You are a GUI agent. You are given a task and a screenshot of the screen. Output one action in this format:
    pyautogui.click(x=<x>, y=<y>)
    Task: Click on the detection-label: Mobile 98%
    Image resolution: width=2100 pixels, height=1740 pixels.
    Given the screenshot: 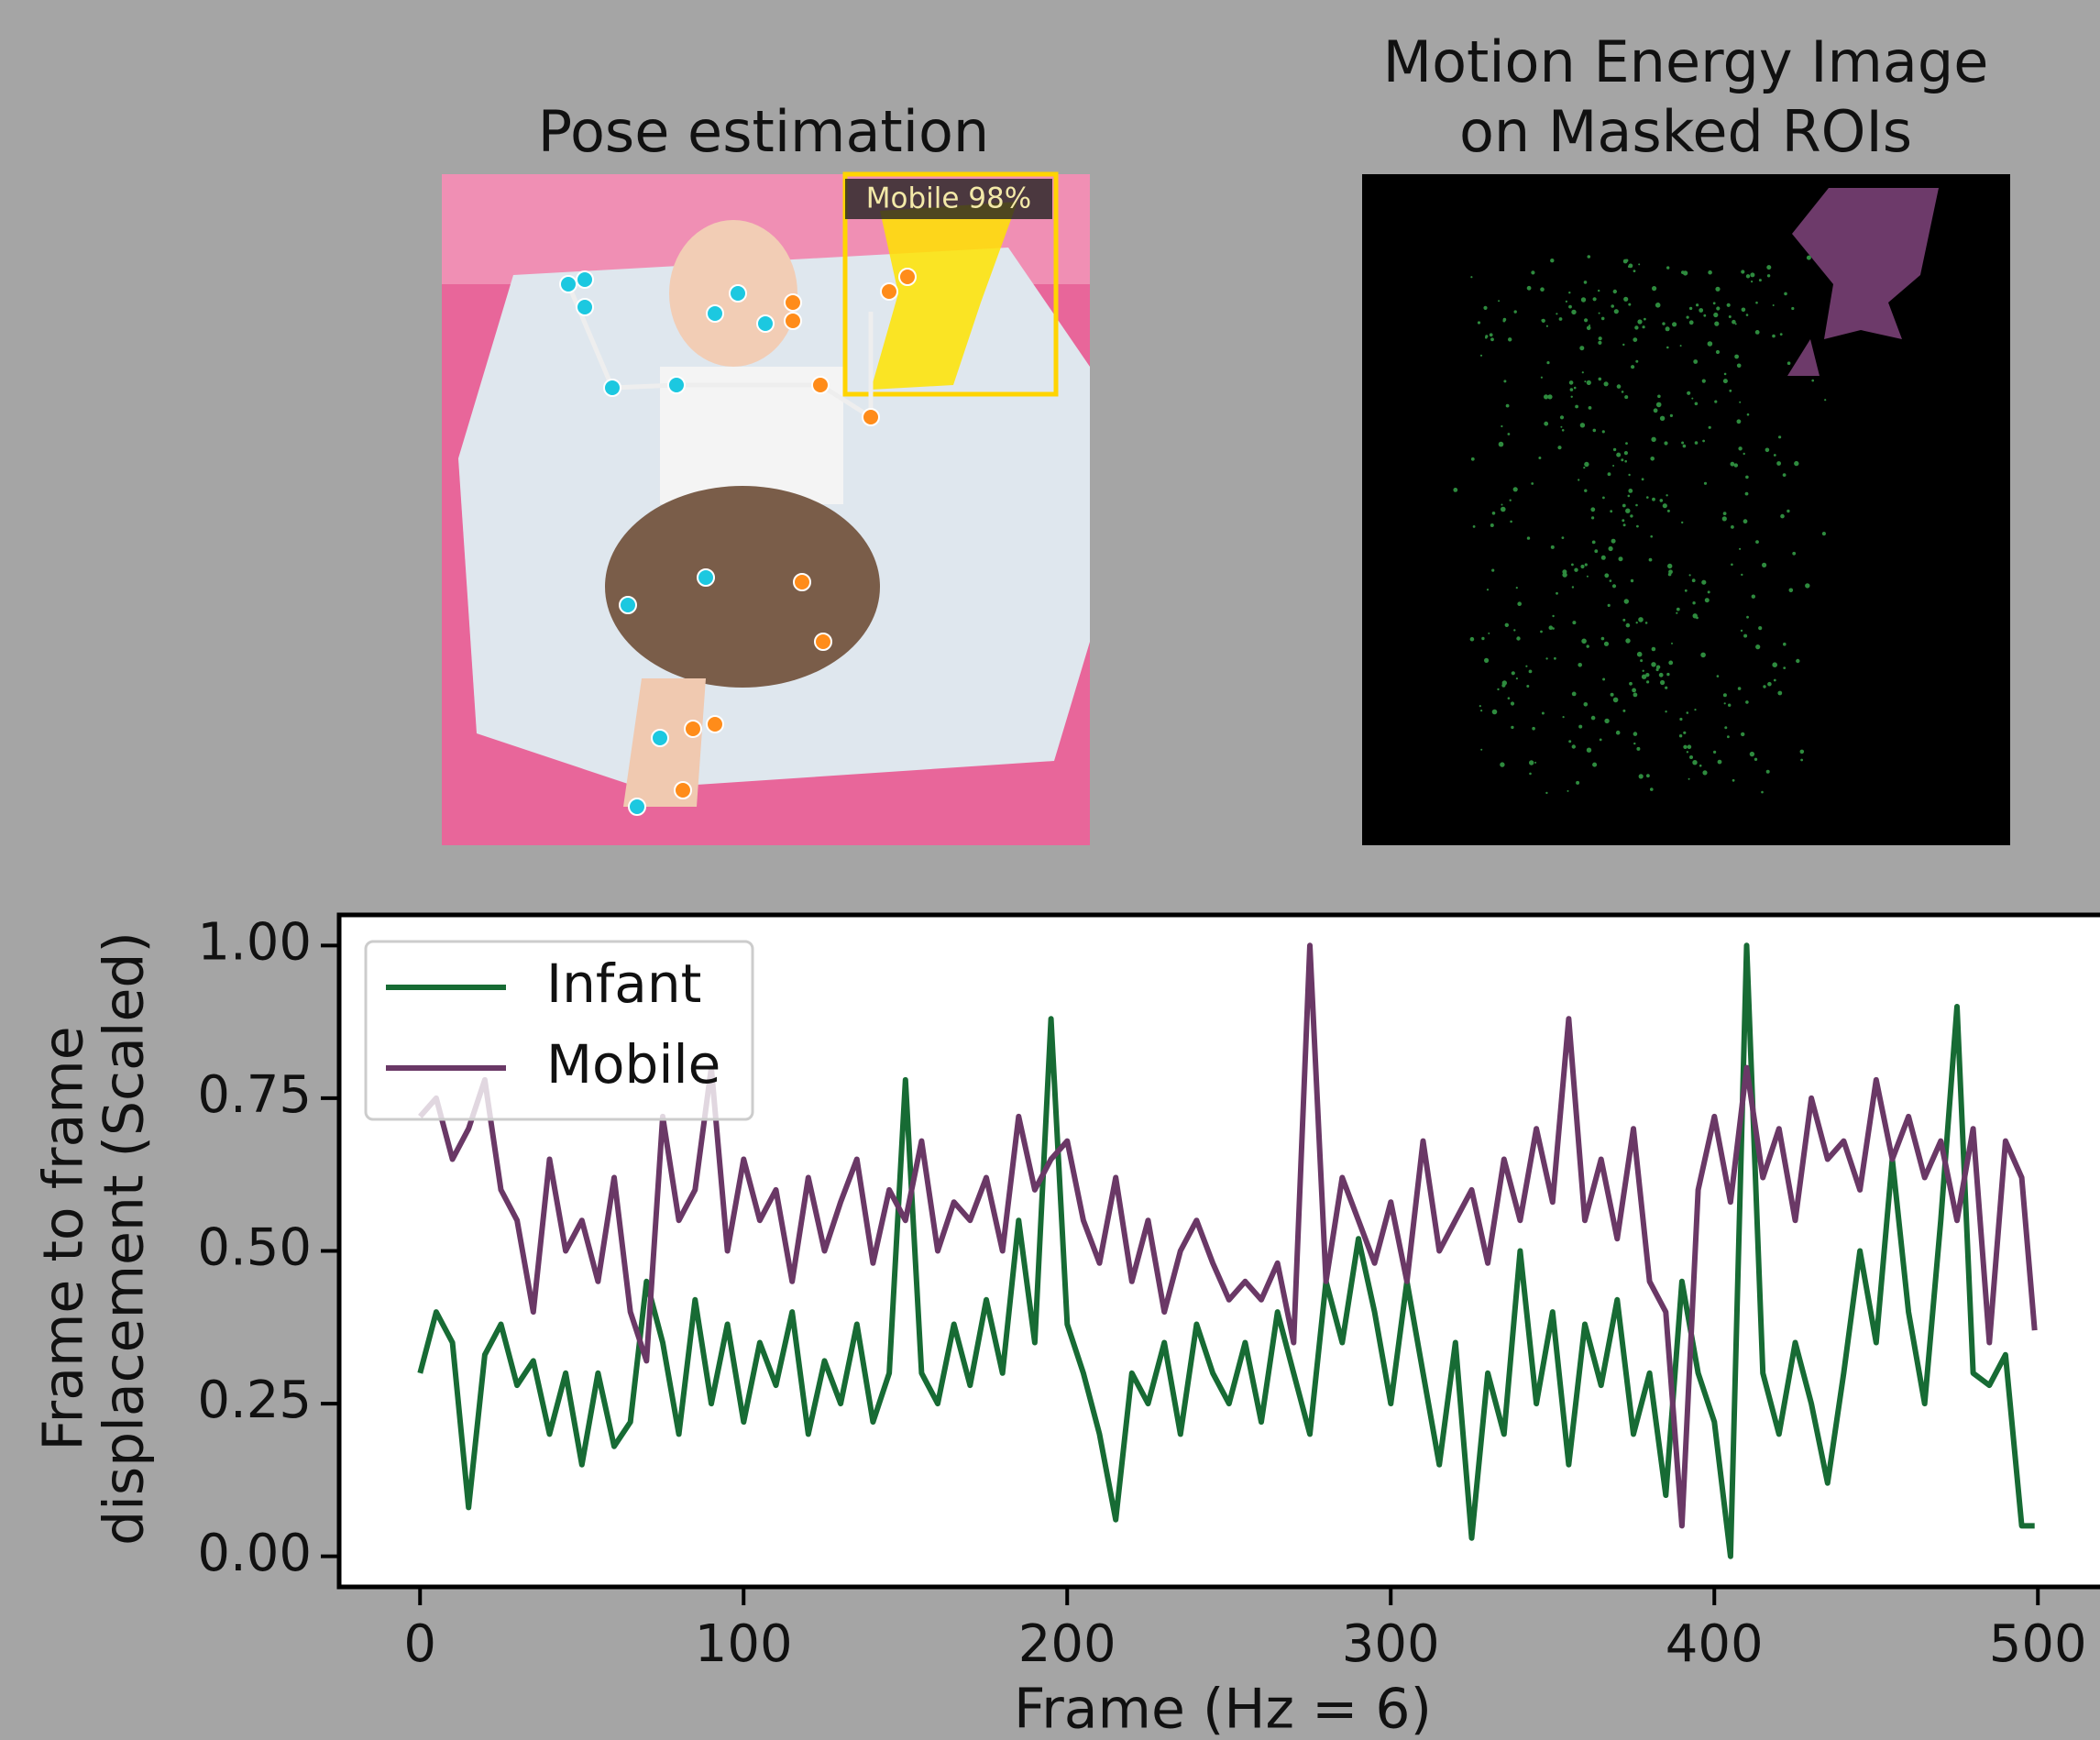 What is the action you would take?
    pyautogui.click(x=948, y=198)
    